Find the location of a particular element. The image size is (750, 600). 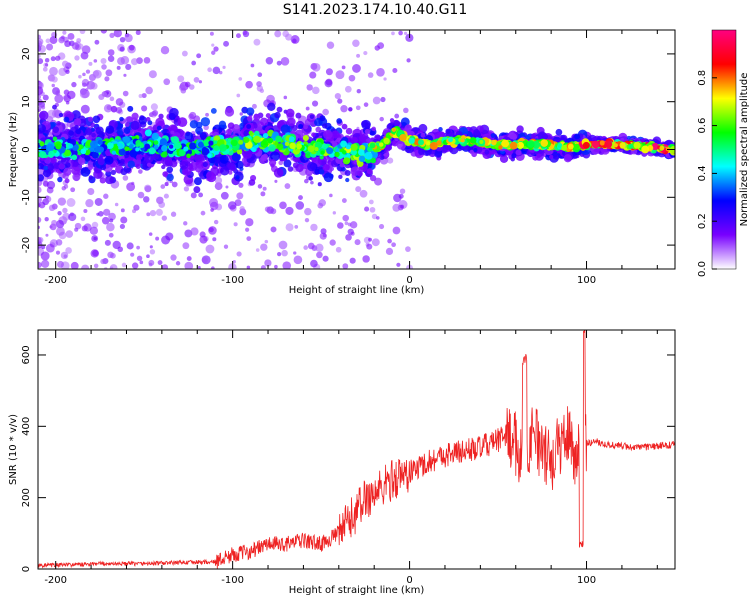

heatmap-y-tick-label: 0 is located at coordinates (26, 149).